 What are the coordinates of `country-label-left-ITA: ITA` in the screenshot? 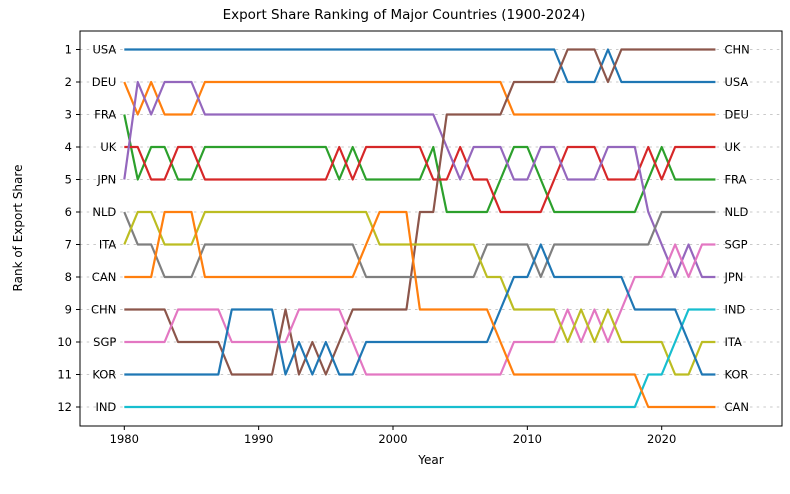 It's located at (108, 245).